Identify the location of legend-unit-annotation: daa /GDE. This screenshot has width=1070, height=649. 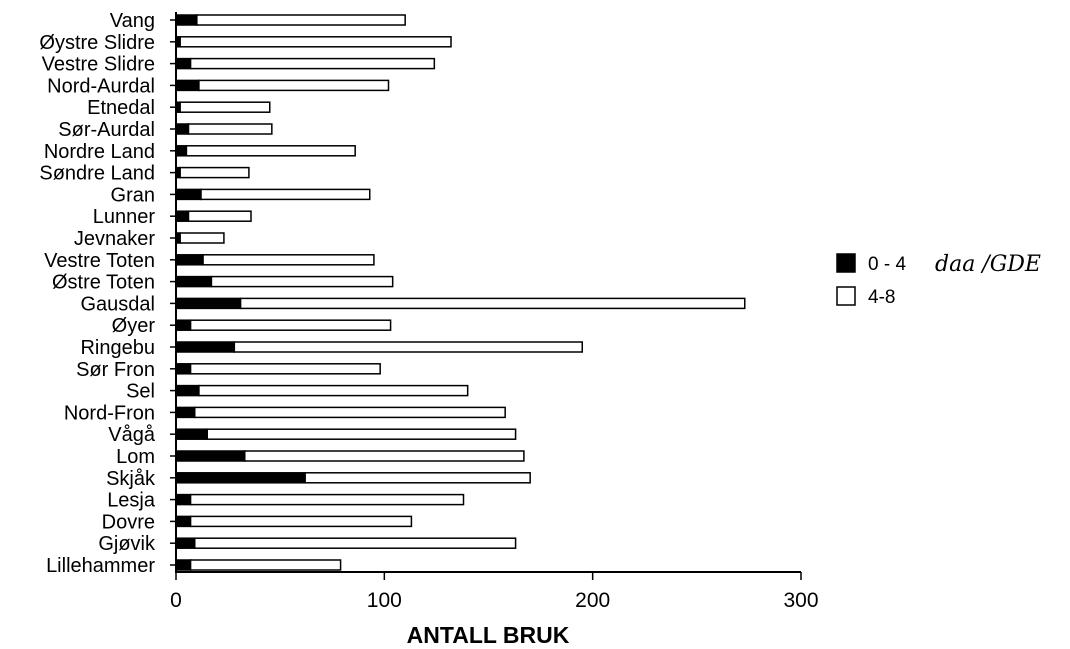
(988, 264).